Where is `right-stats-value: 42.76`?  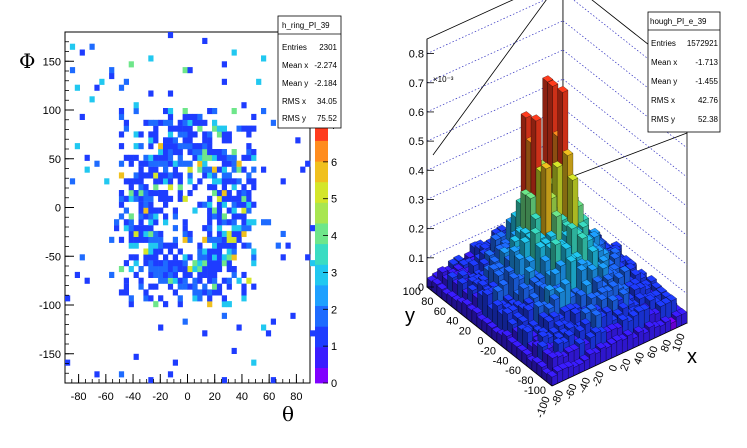 right-stats-value: 42.76 is located at coordinates (708, 100).